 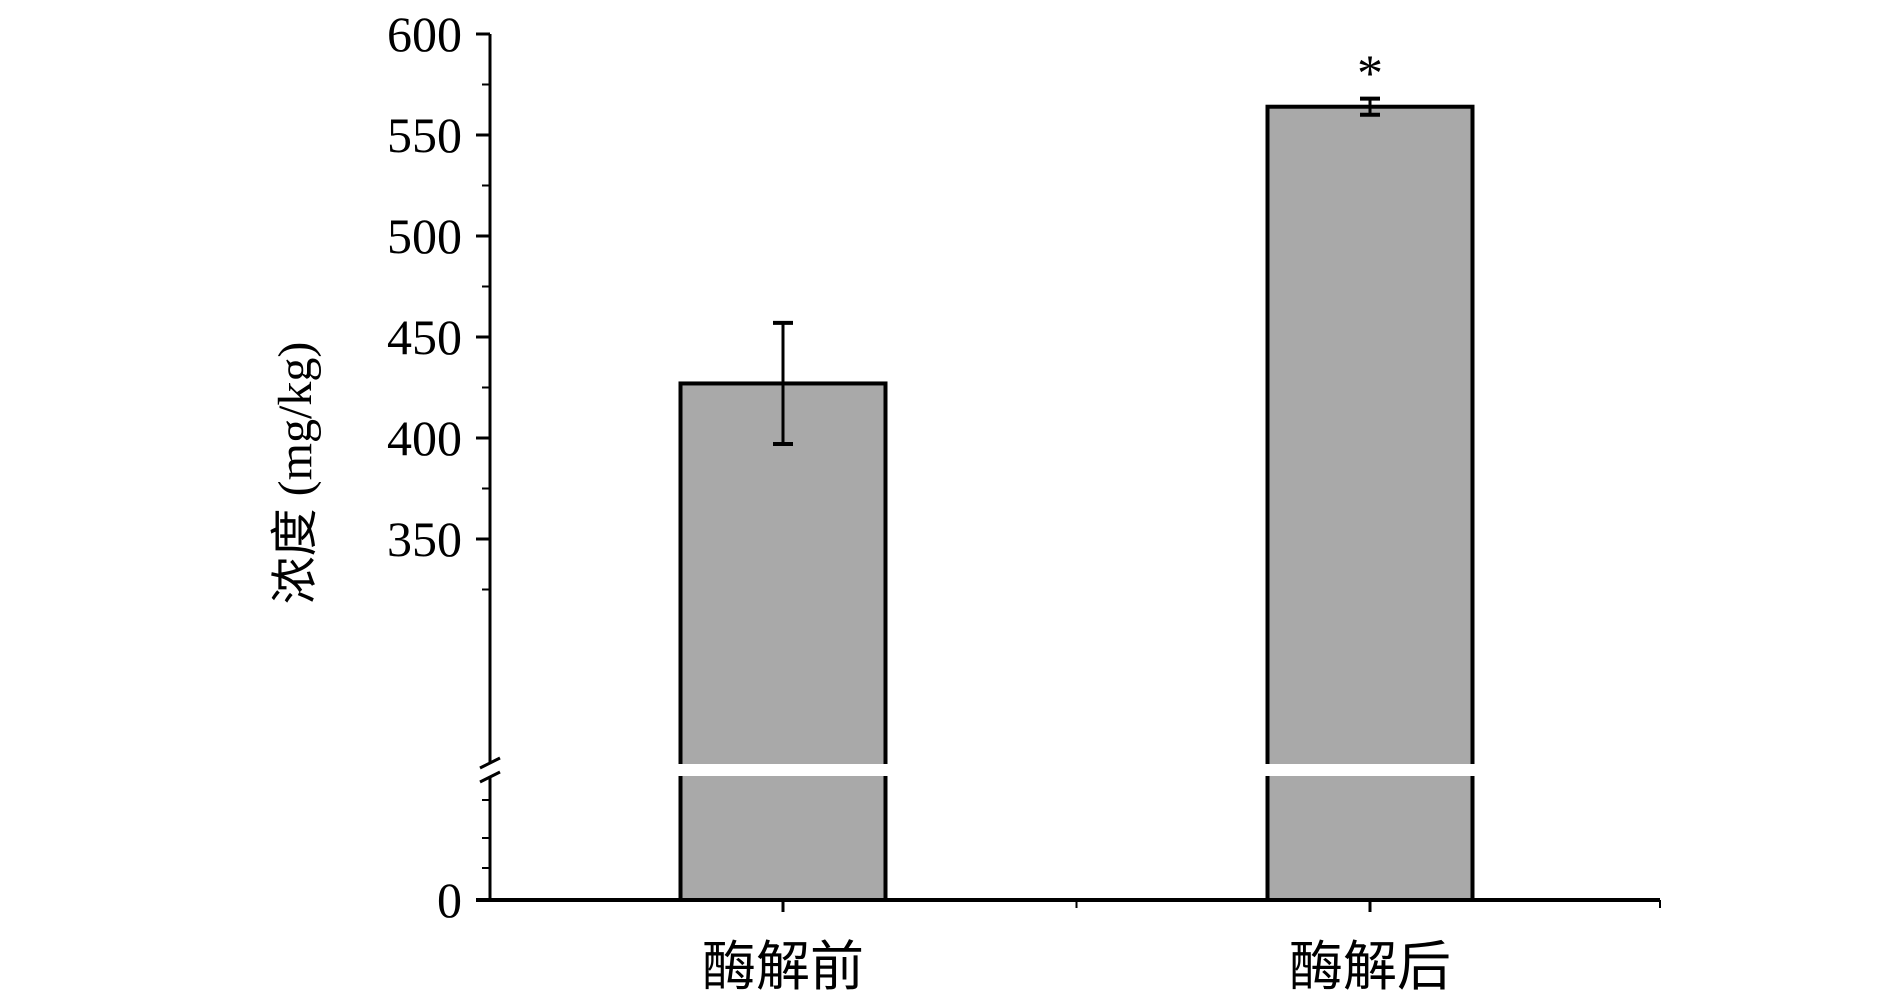 What do you see at coordinates (1370, 74) in the screenshot?
I see `significance-mark: *` at bounding box center [1370, 74].